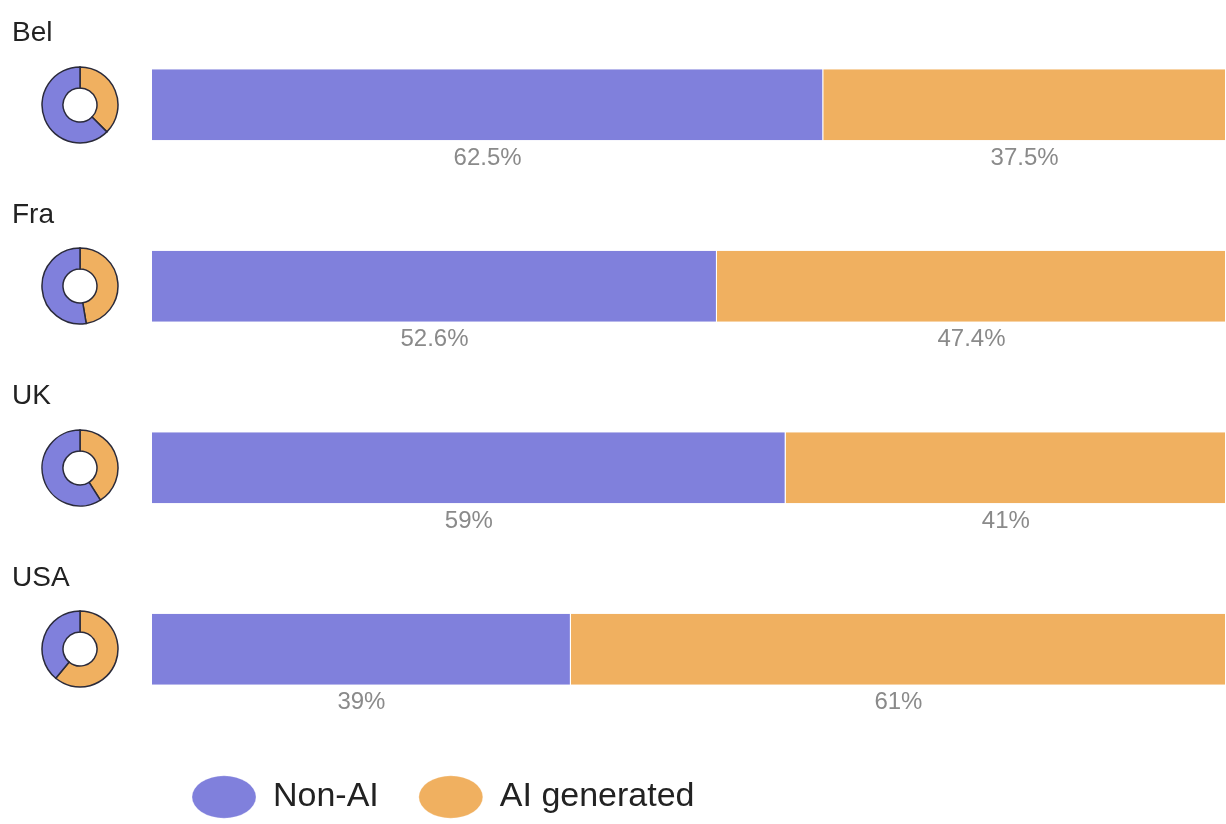 This screenshot has width=1226, height=824. I want to click on y-tick-label: Bel, so click(32, 32).